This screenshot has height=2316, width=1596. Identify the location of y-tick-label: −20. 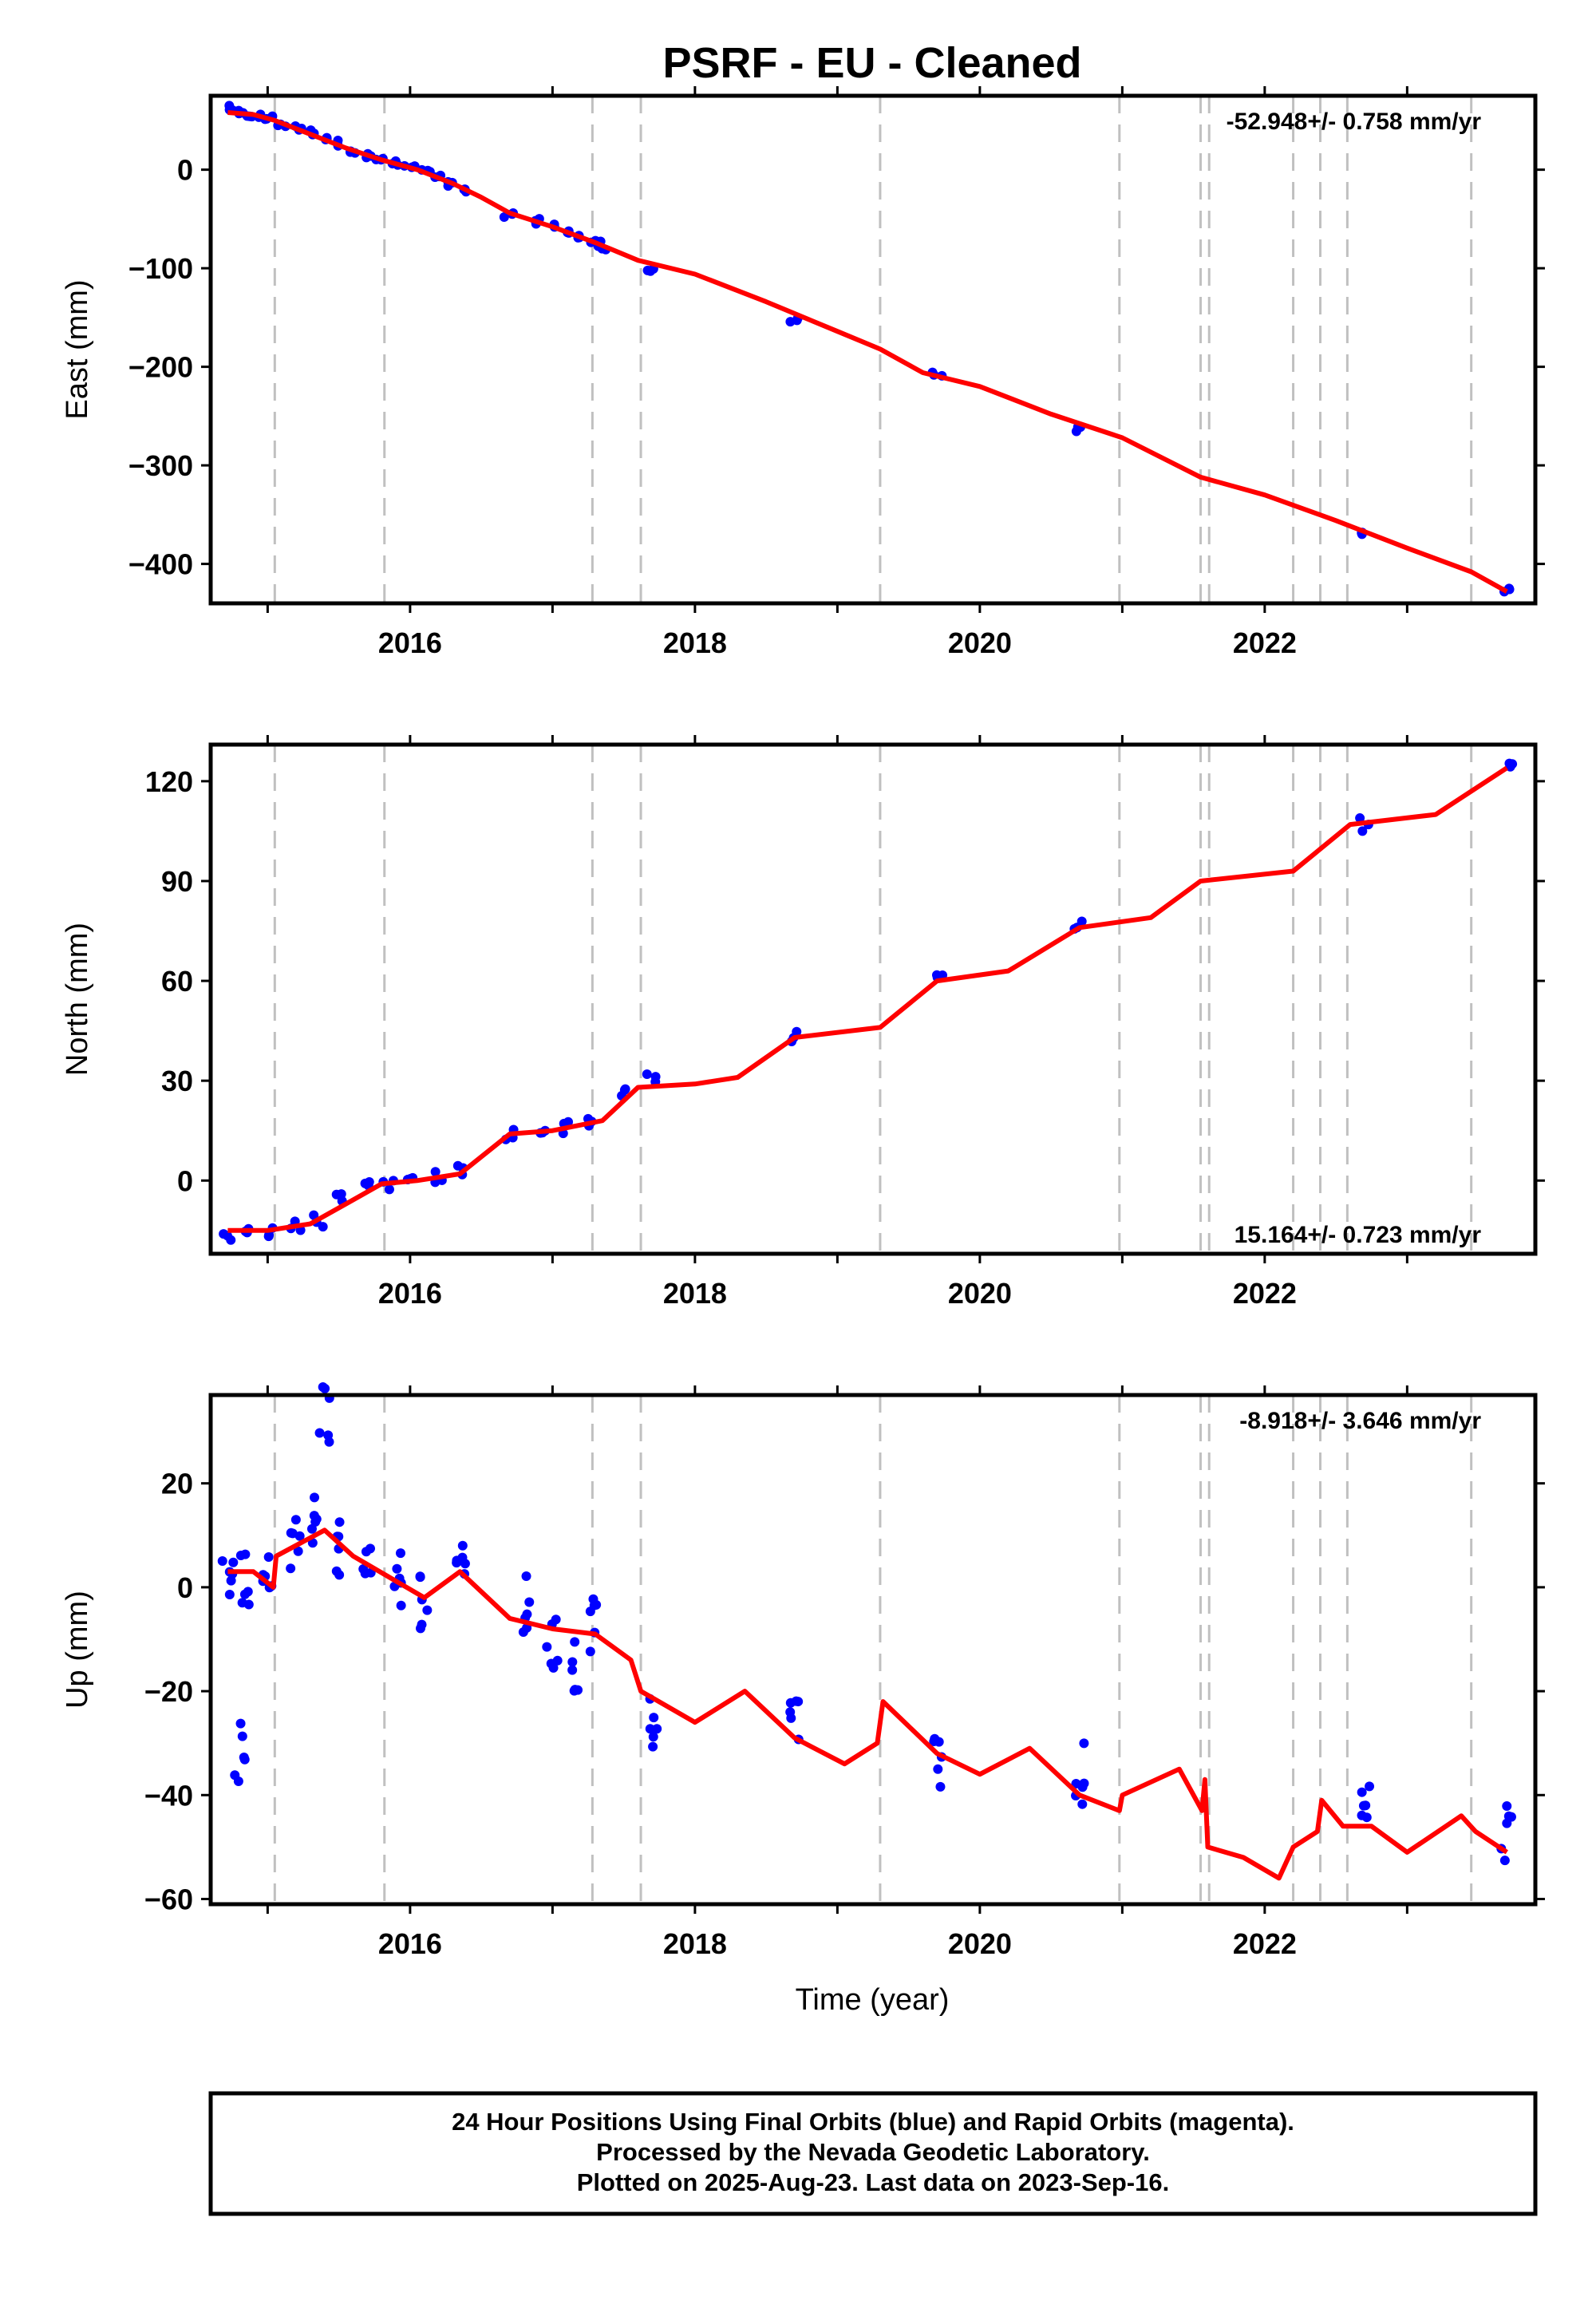
(168, 1692).